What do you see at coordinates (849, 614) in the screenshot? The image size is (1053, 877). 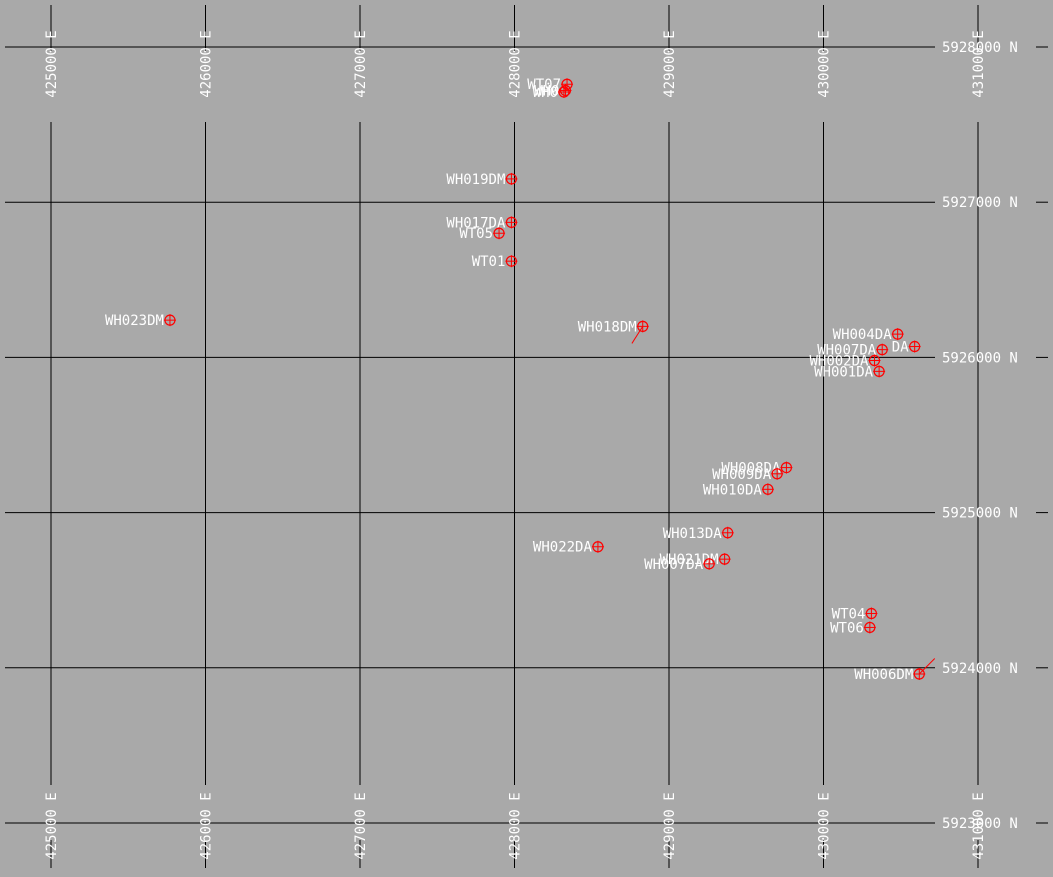 I see `well-label: WT04` at bounding box center [849, 614].